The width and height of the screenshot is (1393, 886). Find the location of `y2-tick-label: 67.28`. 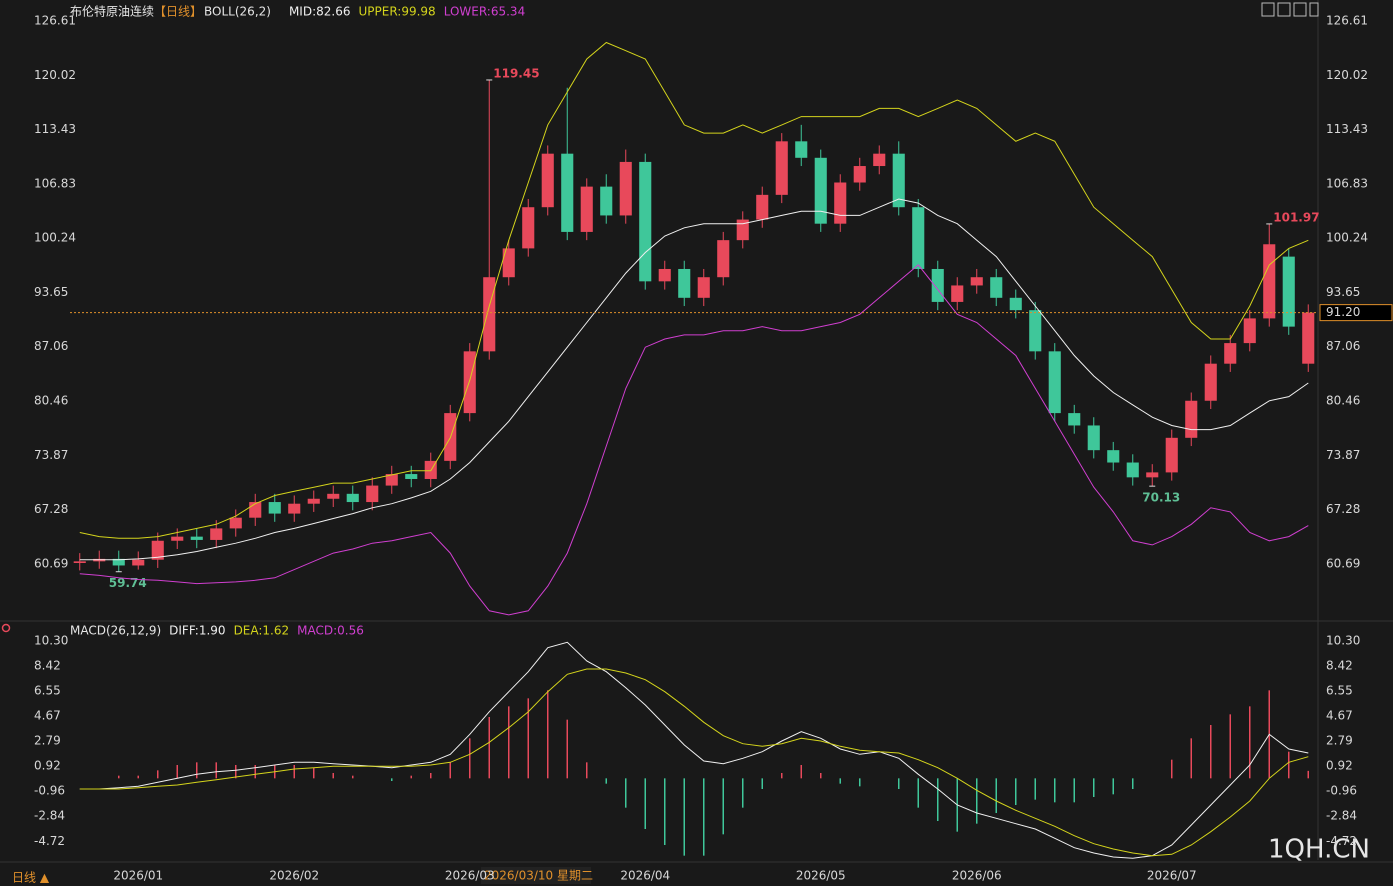

y2-tick-label: 67.28 is located at coordinates (1343, 509).